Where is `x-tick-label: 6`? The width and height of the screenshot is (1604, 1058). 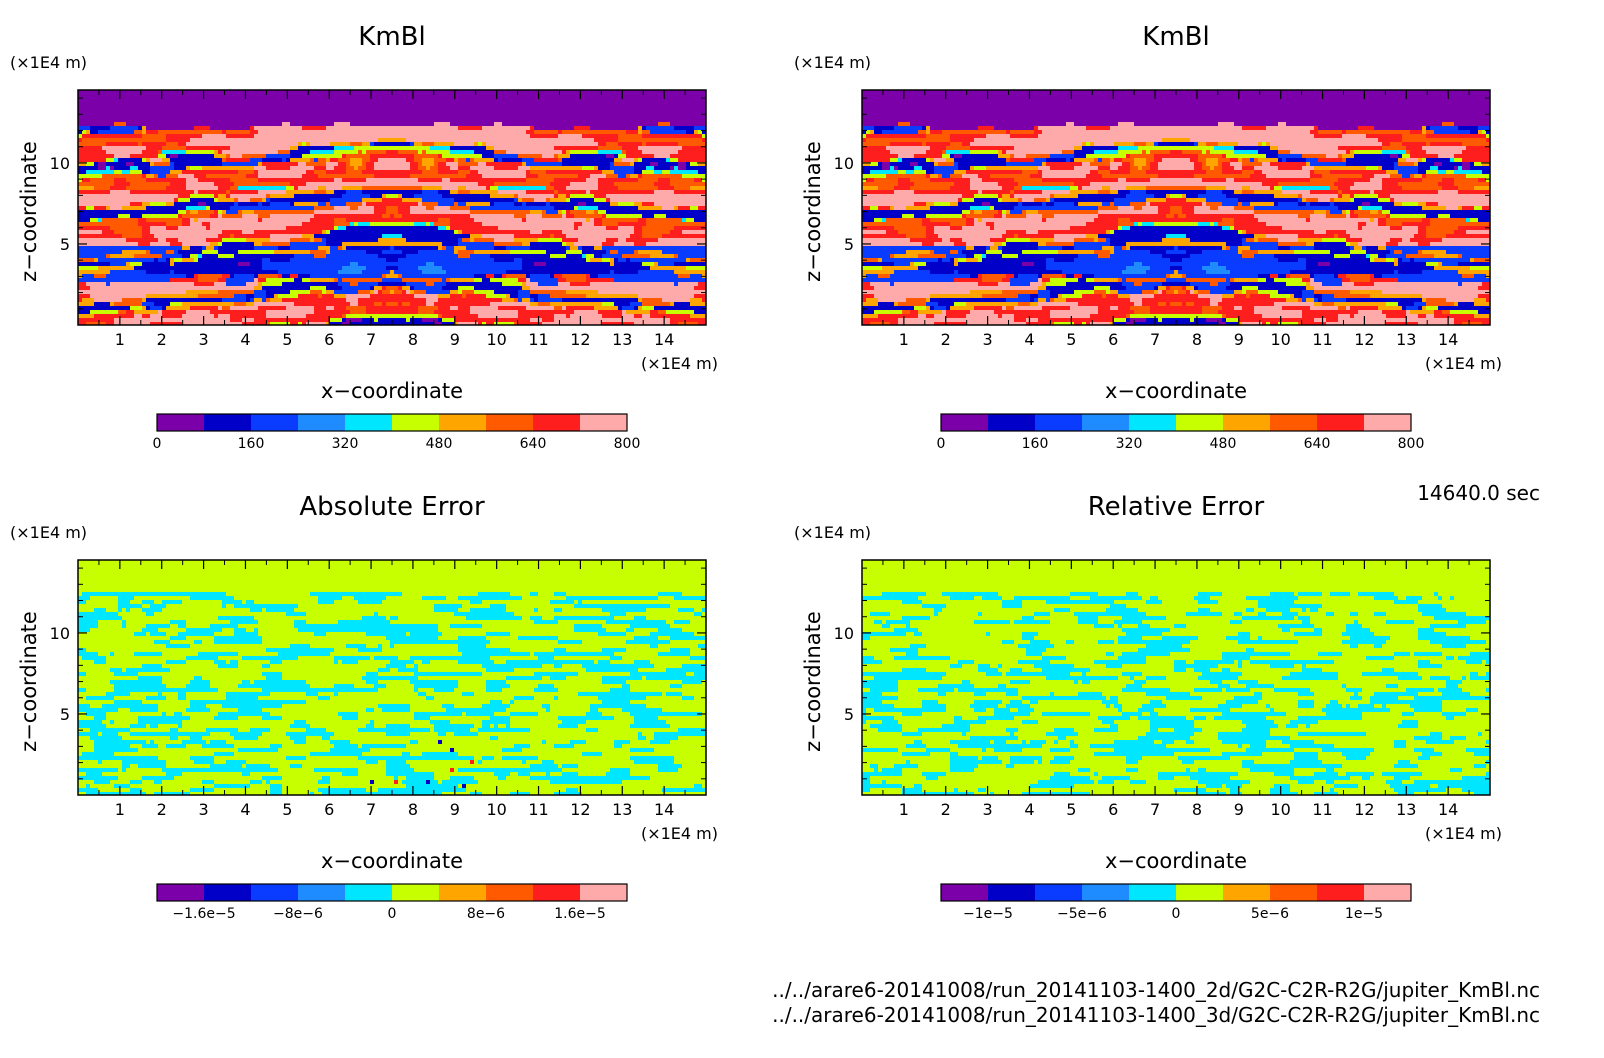 x-tick-label: 6 is located at coordinates (329, 339).